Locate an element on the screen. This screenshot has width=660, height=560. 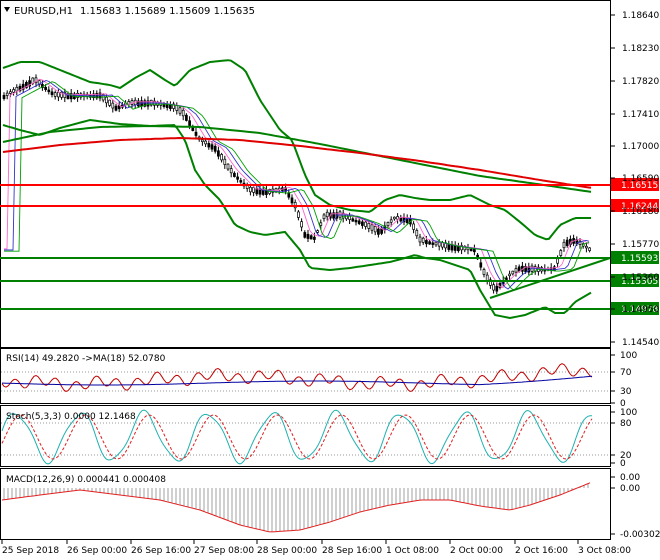
macd-panel is located at coordinates (305, 504).